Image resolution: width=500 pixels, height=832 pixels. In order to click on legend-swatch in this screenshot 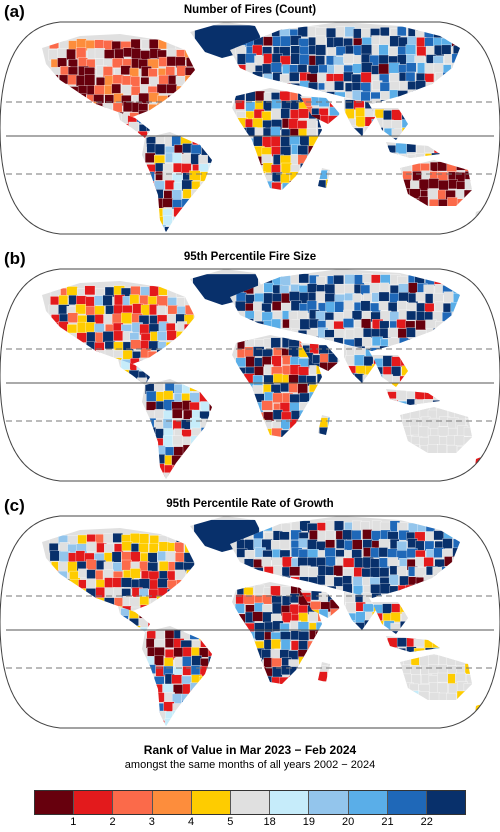, I will do `click(407, 802)`.